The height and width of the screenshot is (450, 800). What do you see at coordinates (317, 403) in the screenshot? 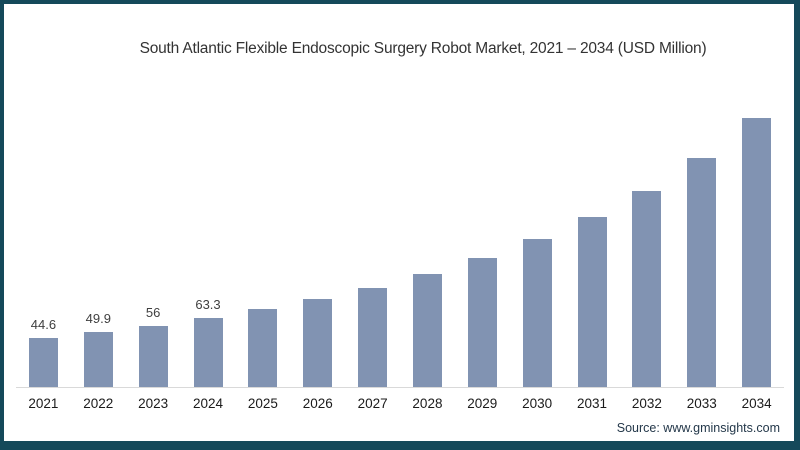
I see `x-axis-tick-label: 2026` at bounding box center [317, 403].